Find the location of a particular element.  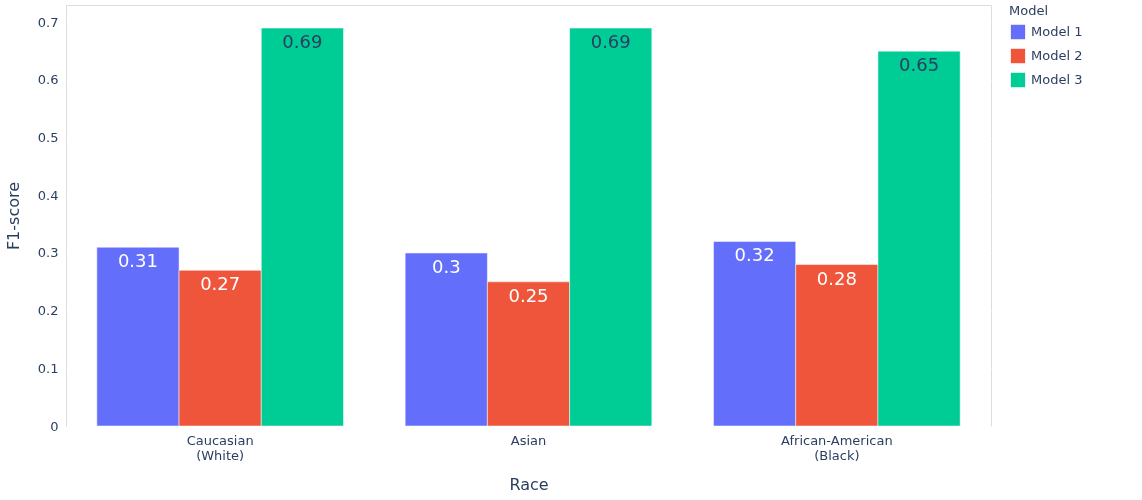

legend-title: Model is located at coordinates (1029, 10).